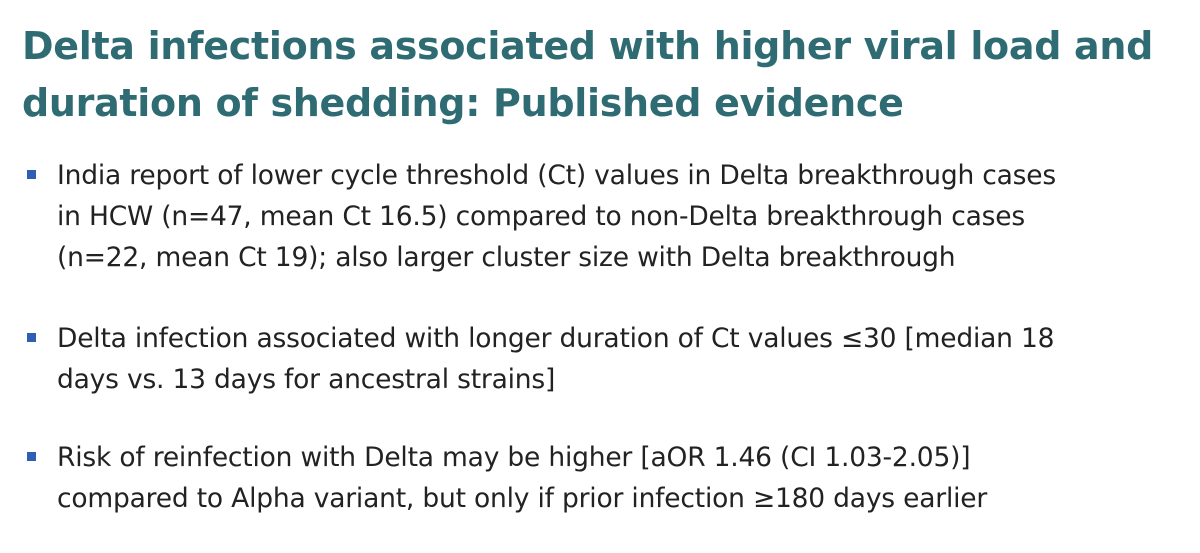  Describe the element at coordinates (306, 379) in the screenshot. I see `bullet-line: days vs. 13 days for ancestral strains]` at that location.